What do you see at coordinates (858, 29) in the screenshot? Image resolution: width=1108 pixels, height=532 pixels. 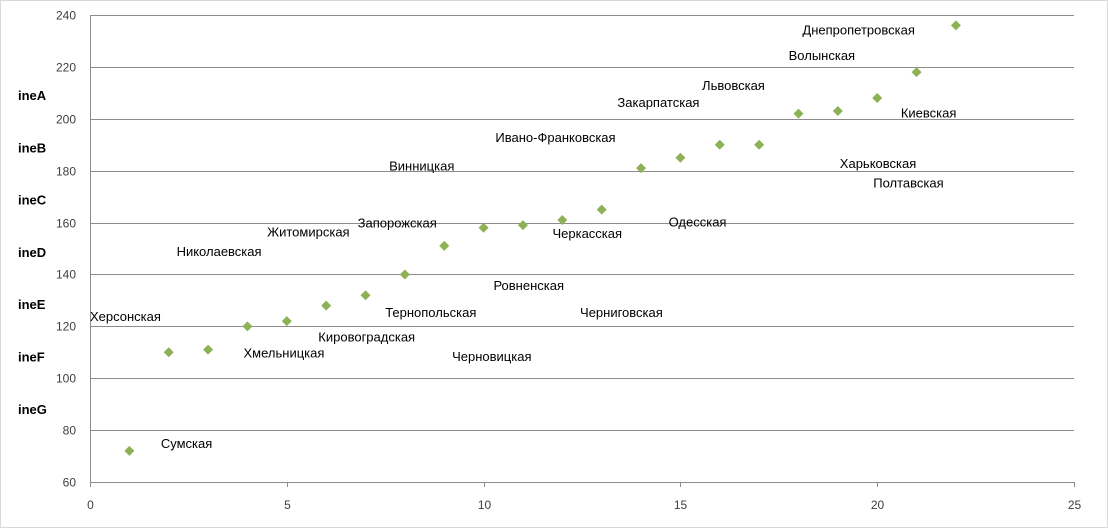 I see `point-label: Днепропетровская` at bounding box center [858, 29].